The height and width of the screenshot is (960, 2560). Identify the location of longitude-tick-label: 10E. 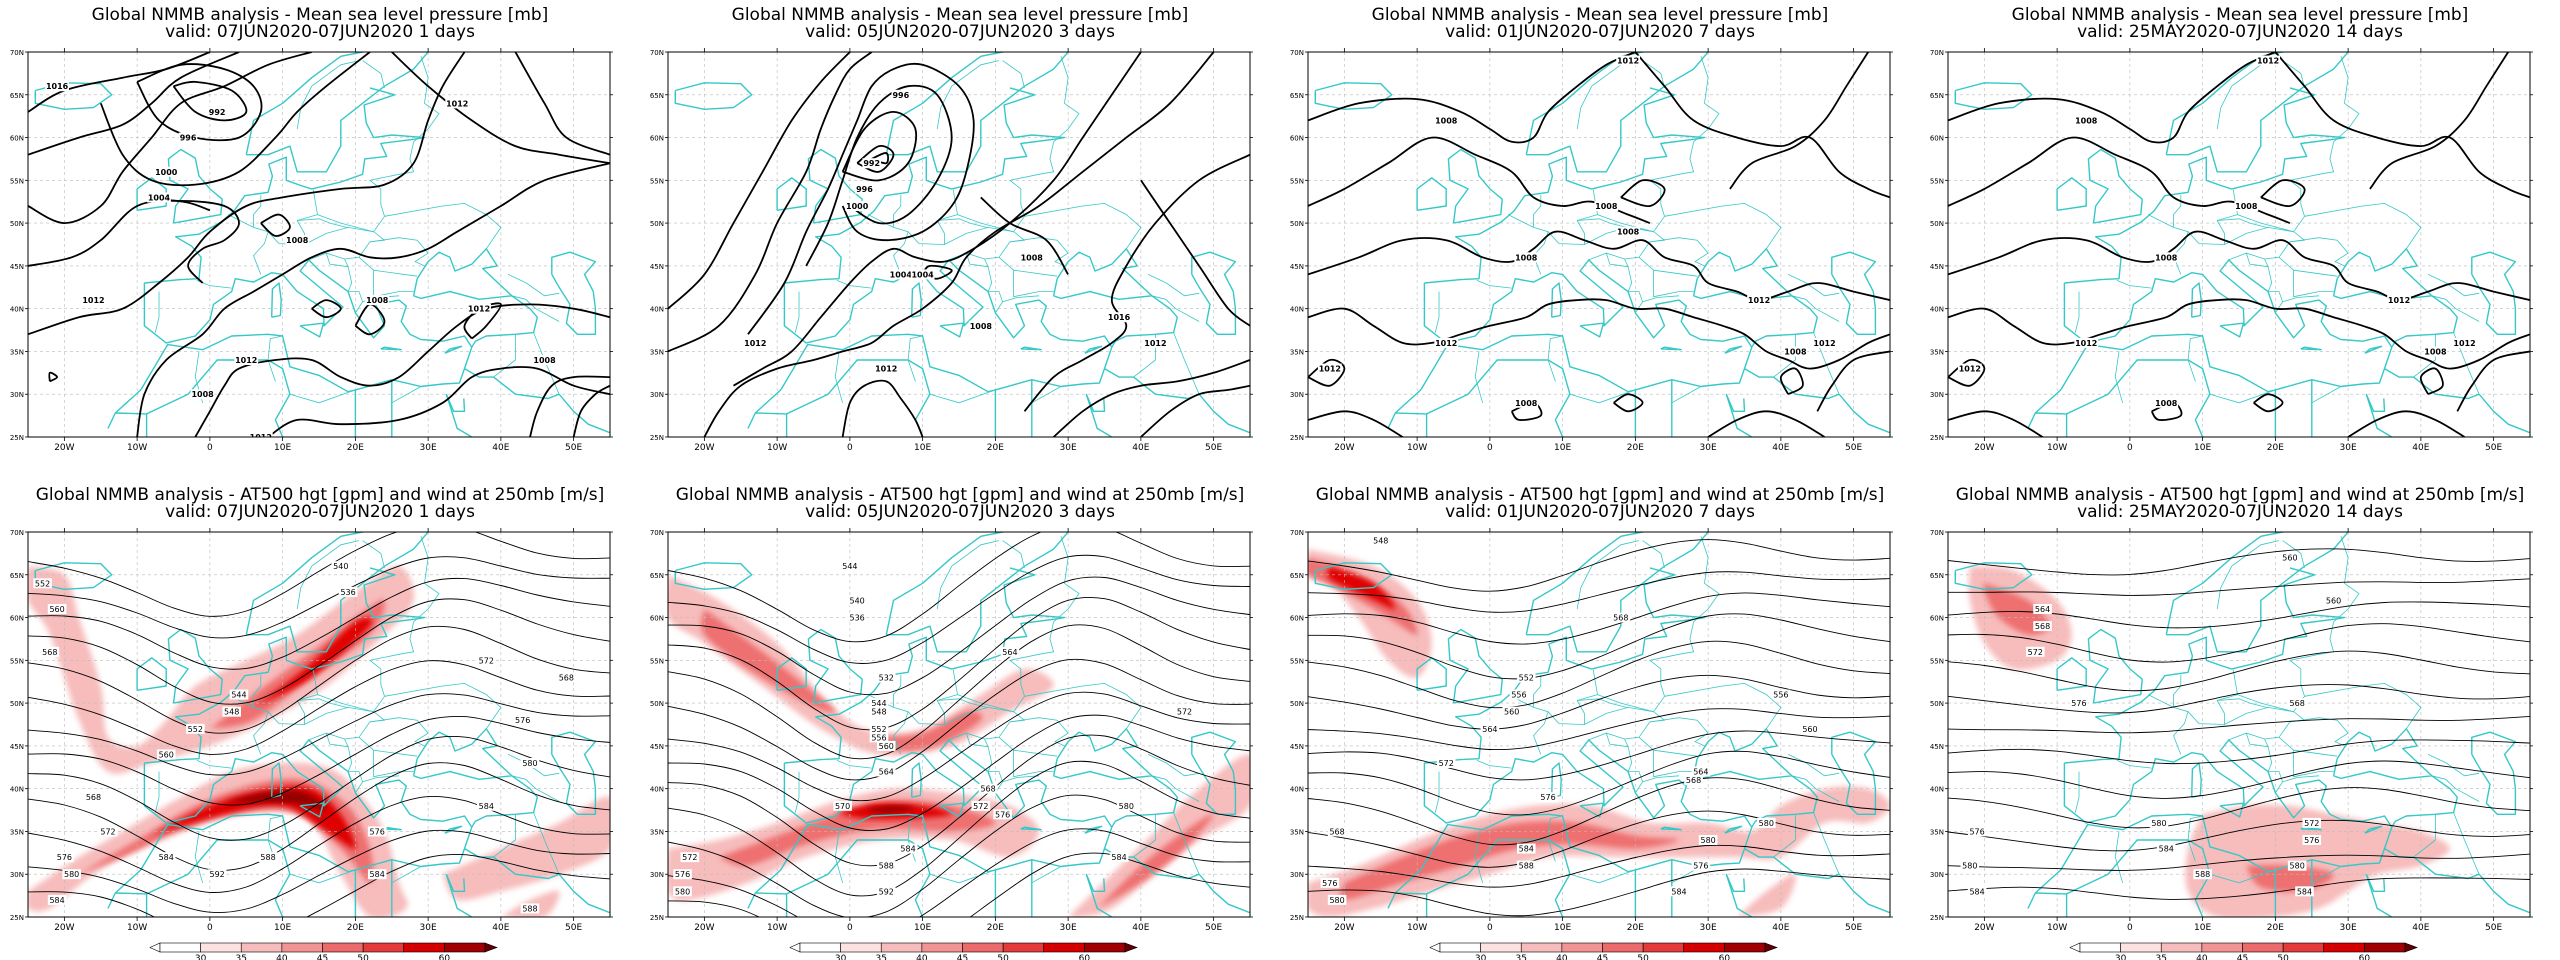
(1562, 928).